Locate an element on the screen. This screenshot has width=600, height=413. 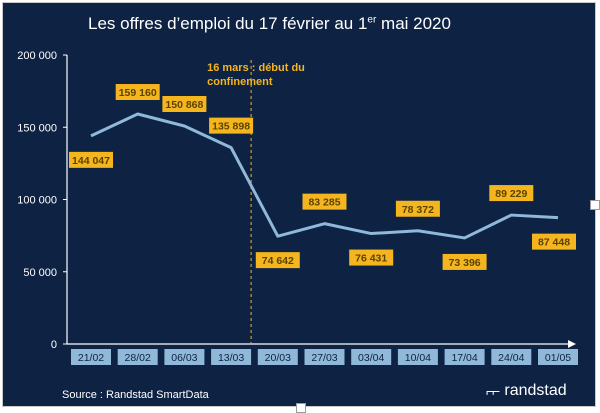
x-tick-label: 03/04 is located at coordinates (371, 358).